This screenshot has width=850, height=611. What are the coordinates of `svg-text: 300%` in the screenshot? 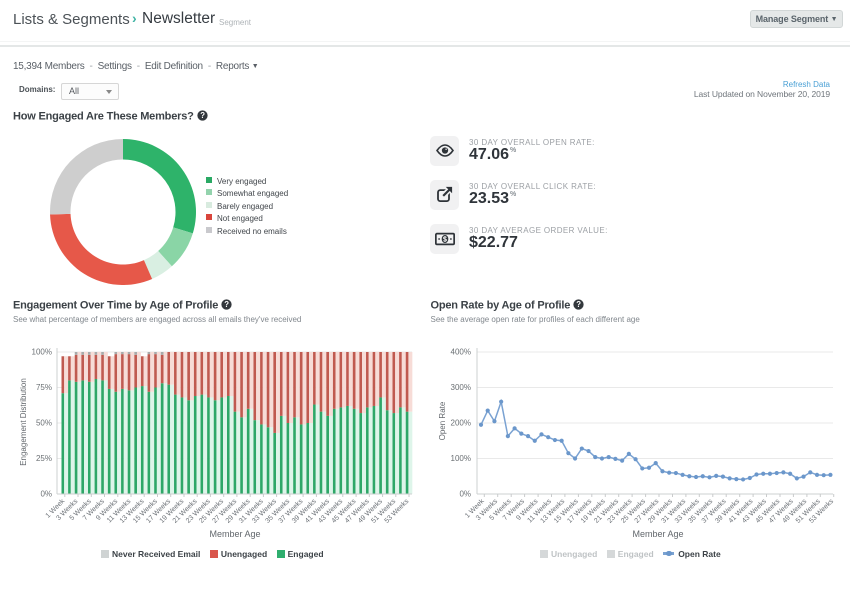 It's located at (461, 387).